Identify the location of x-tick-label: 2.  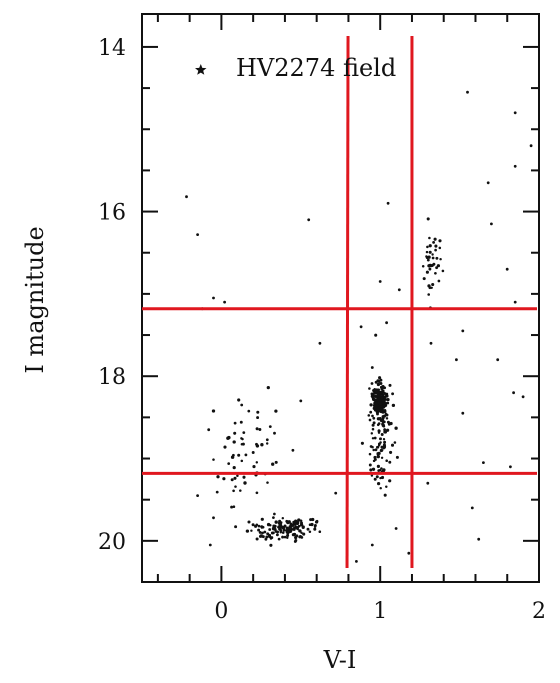
(539, 611).